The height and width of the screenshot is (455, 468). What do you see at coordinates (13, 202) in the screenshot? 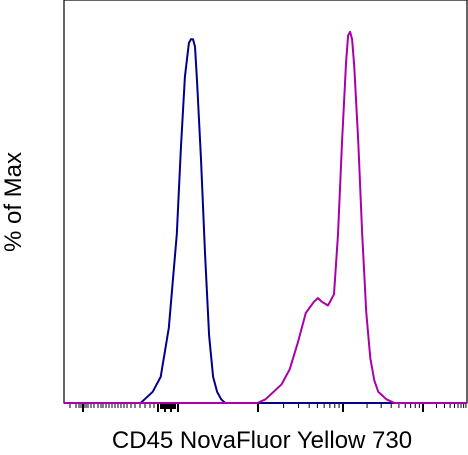
I see `y-axis-label: % of Max` at bounding box center [13, 202].